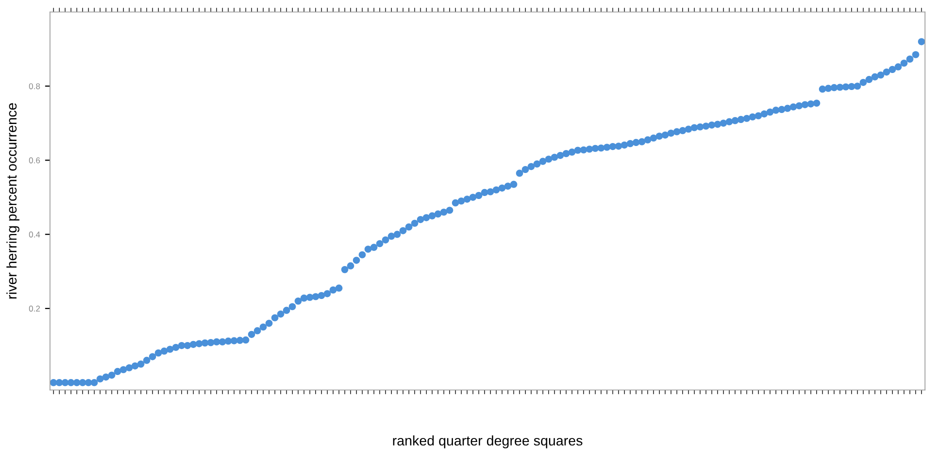  I want to click on y-tick-label: 0.4, so click(34, 235).